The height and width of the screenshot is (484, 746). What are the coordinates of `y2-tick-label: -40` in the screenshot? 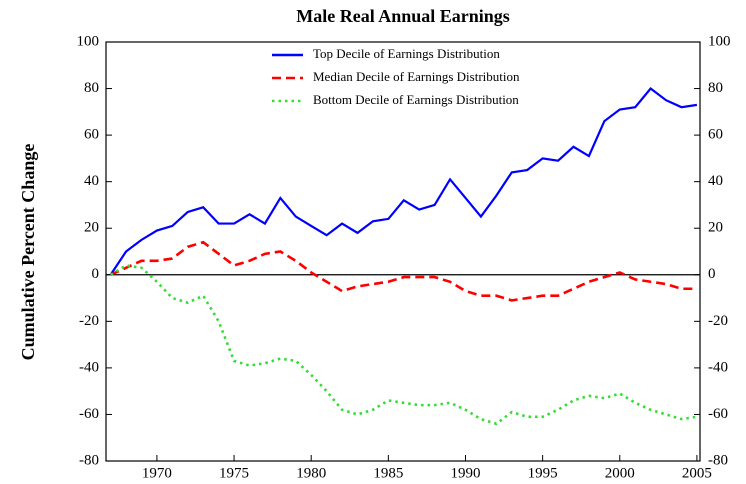 It's located at (718, 367).